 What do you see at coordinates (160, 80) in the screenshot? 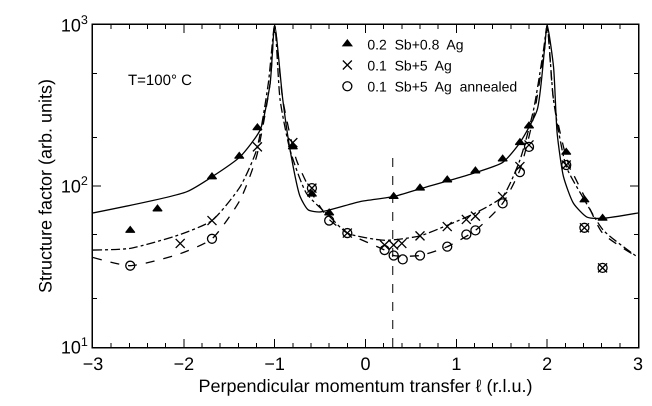
I see `annotation: T=100° C` at bounding box center [160, 80].